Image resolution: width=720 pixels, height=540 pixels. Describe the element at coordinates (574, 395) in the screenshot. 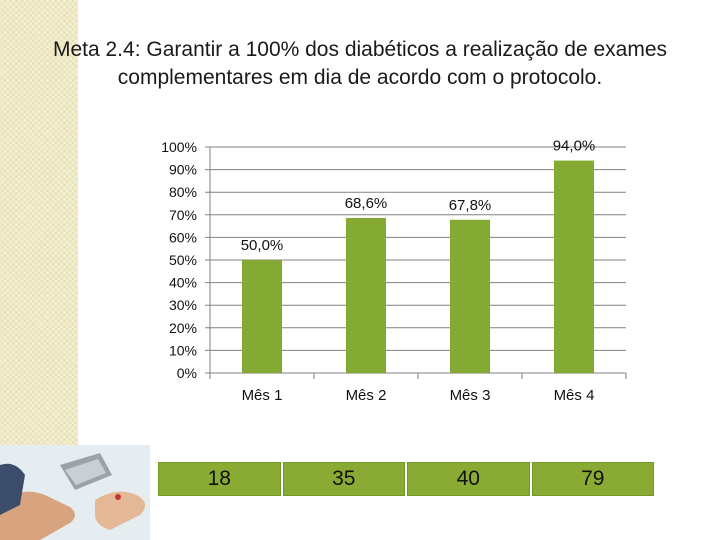

I see `x-tick-label: Mês 4` at that location.